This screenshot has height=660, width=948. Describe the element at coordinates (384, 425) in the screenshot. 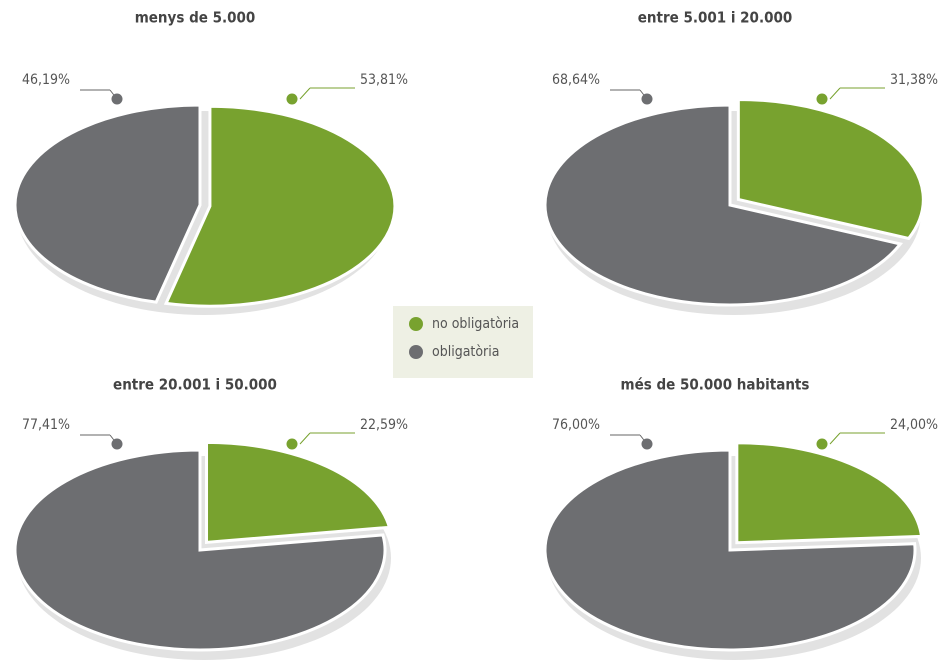

I see `value-label: 22,59%` at that location.